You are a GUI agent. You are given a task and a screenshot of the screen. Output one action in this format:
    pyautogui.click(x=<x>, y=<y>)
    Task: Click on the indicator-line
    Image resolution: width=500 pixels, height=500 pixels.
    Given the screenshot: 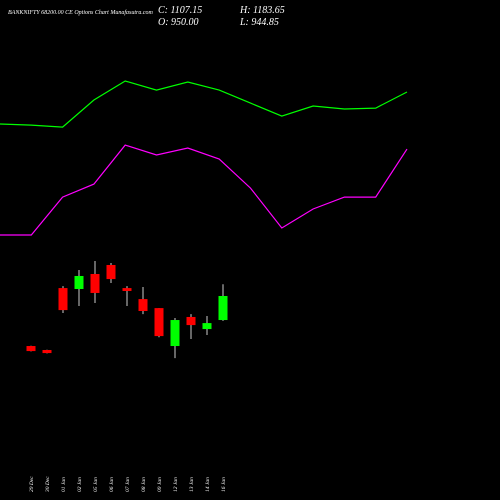 What is the action you would take?
    pyautogui.click(x=204, y=104)
    